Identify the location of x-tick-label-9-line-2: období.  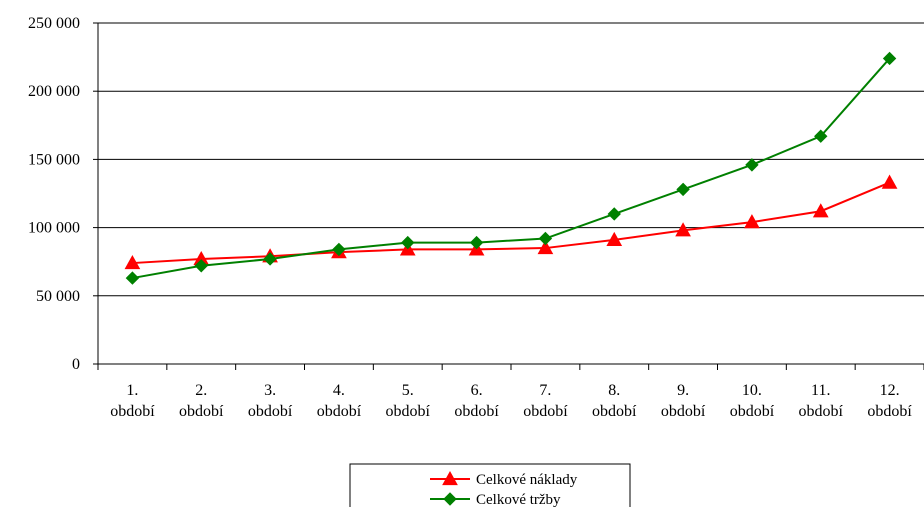
(752, 411).